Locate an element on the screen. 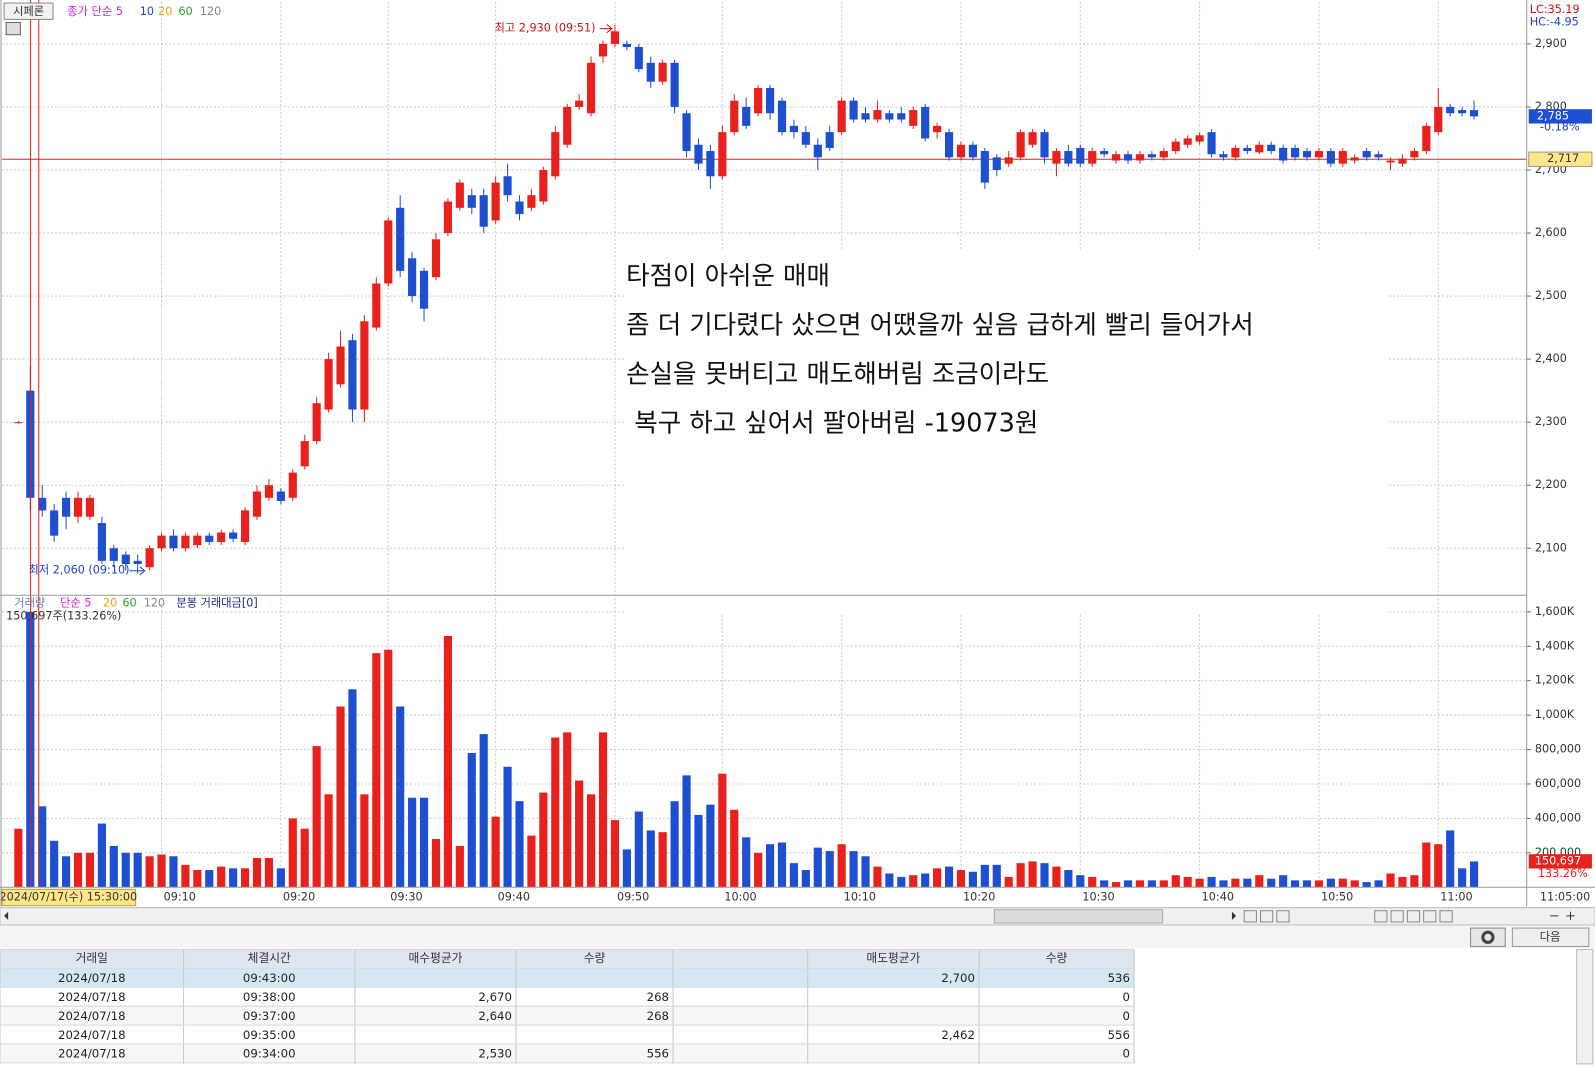  legend-item: 단순 5 is located at coordinates (75, 602).